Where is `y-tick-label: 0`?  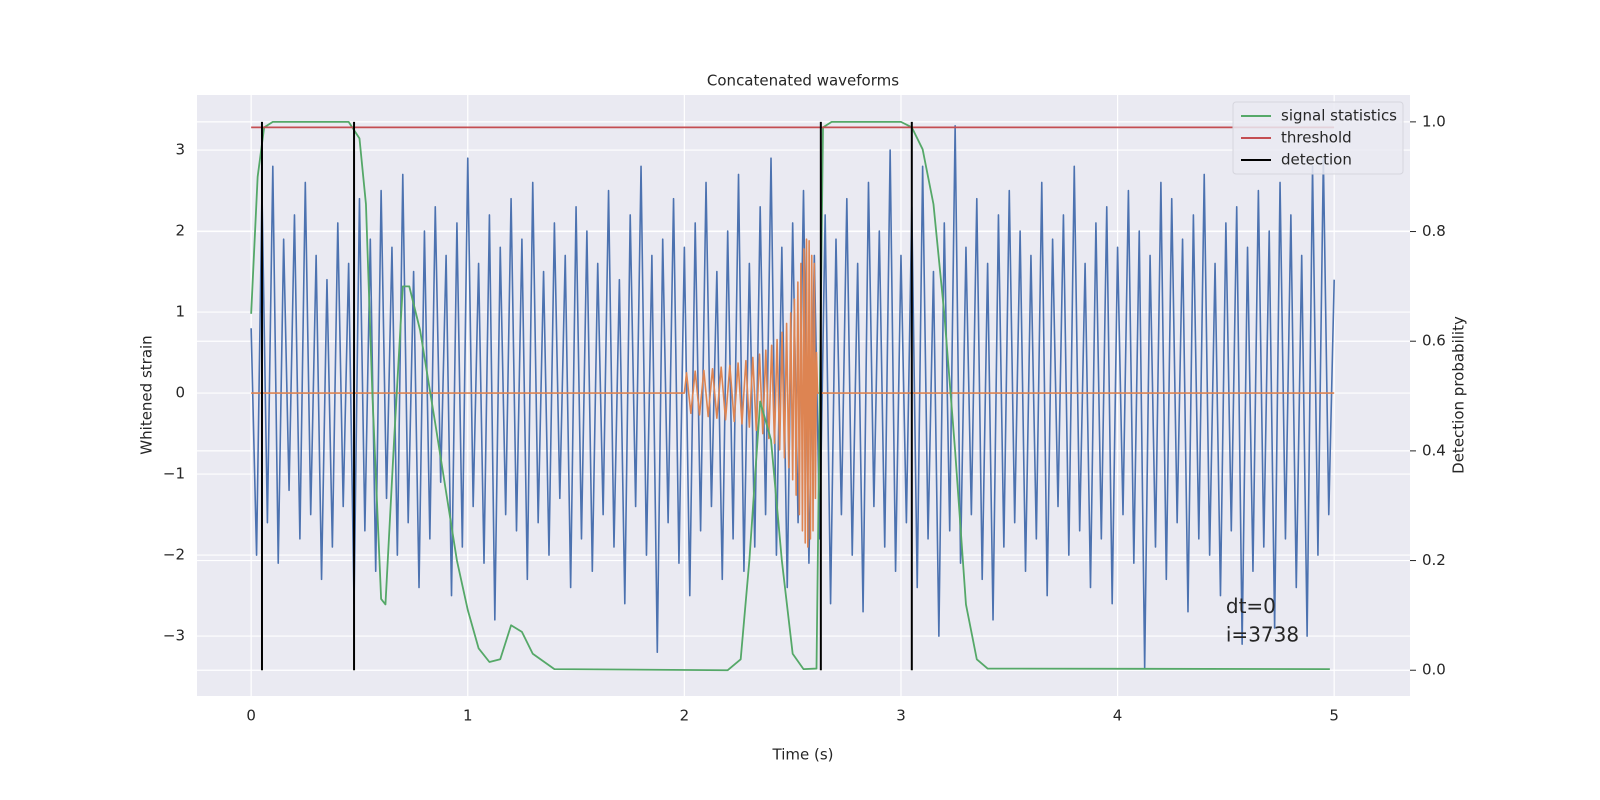 y-tick-label: 0 is located at coordinates (180, 393).